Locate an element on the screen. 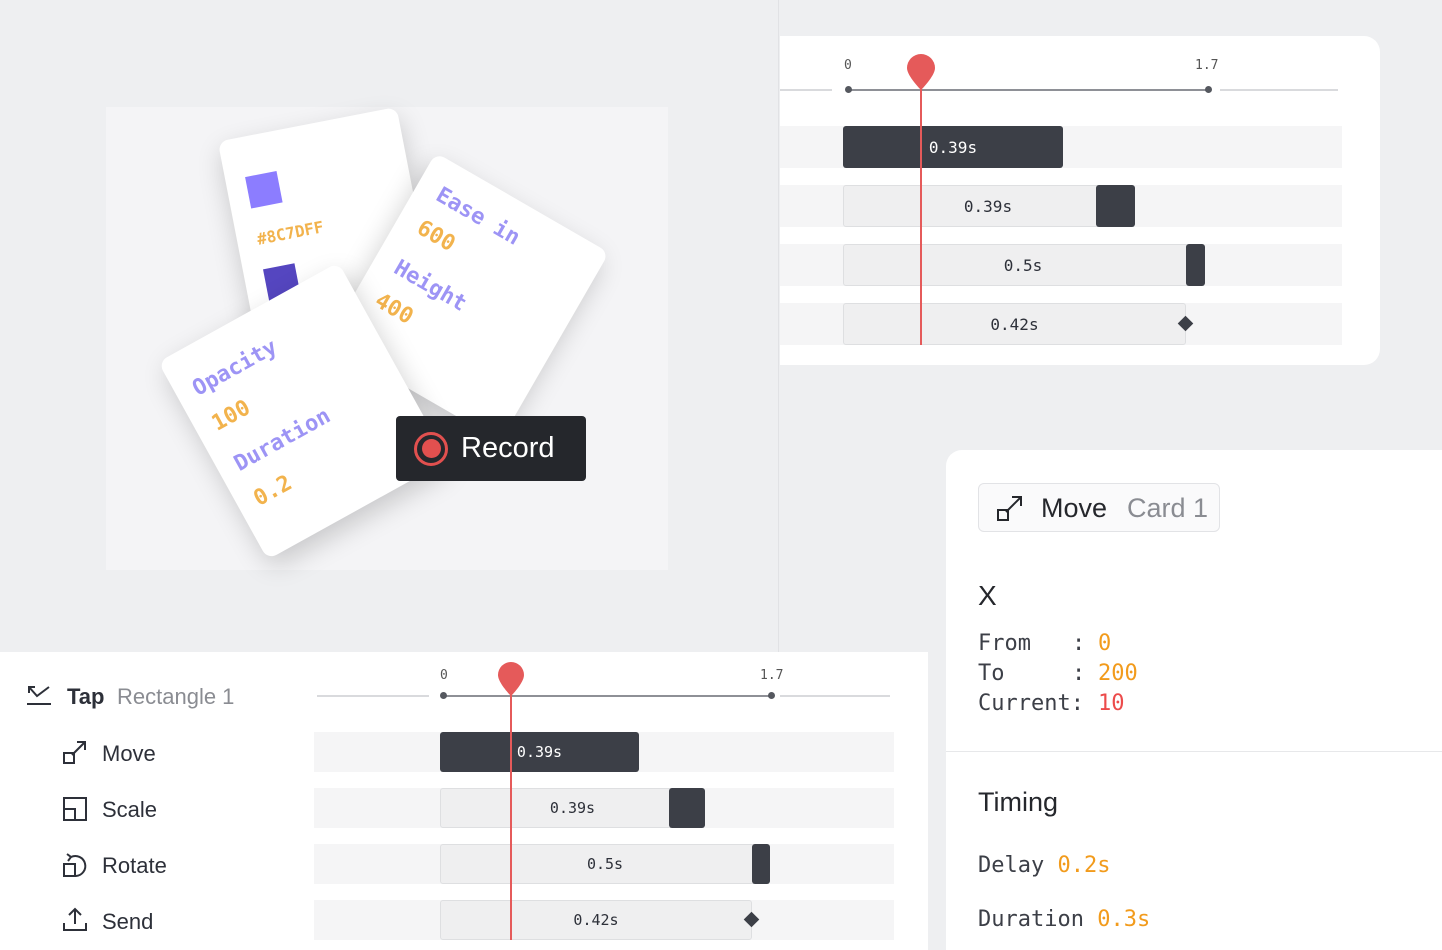  tap-icon is located at coordinates (39, 695).